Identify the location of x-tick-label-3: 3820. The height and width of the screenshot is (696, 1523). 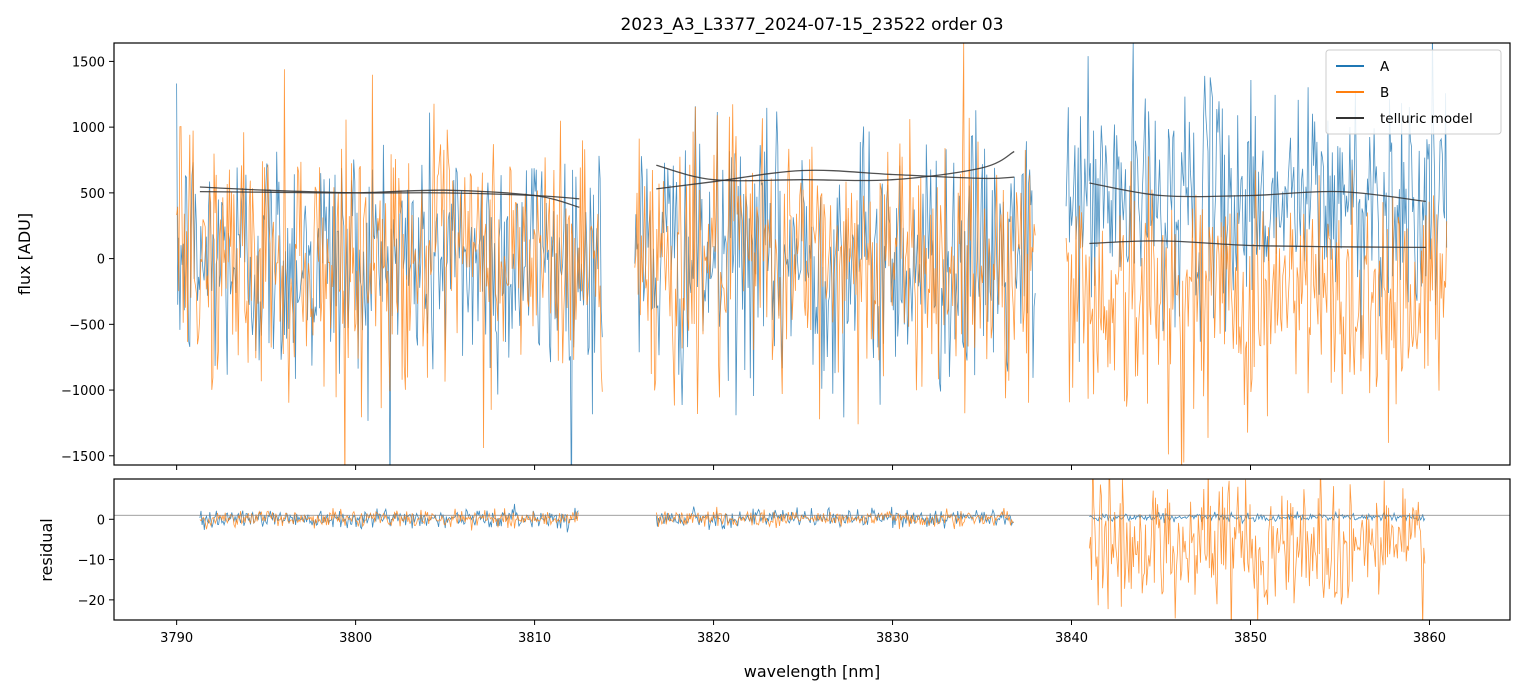
(713, 638).